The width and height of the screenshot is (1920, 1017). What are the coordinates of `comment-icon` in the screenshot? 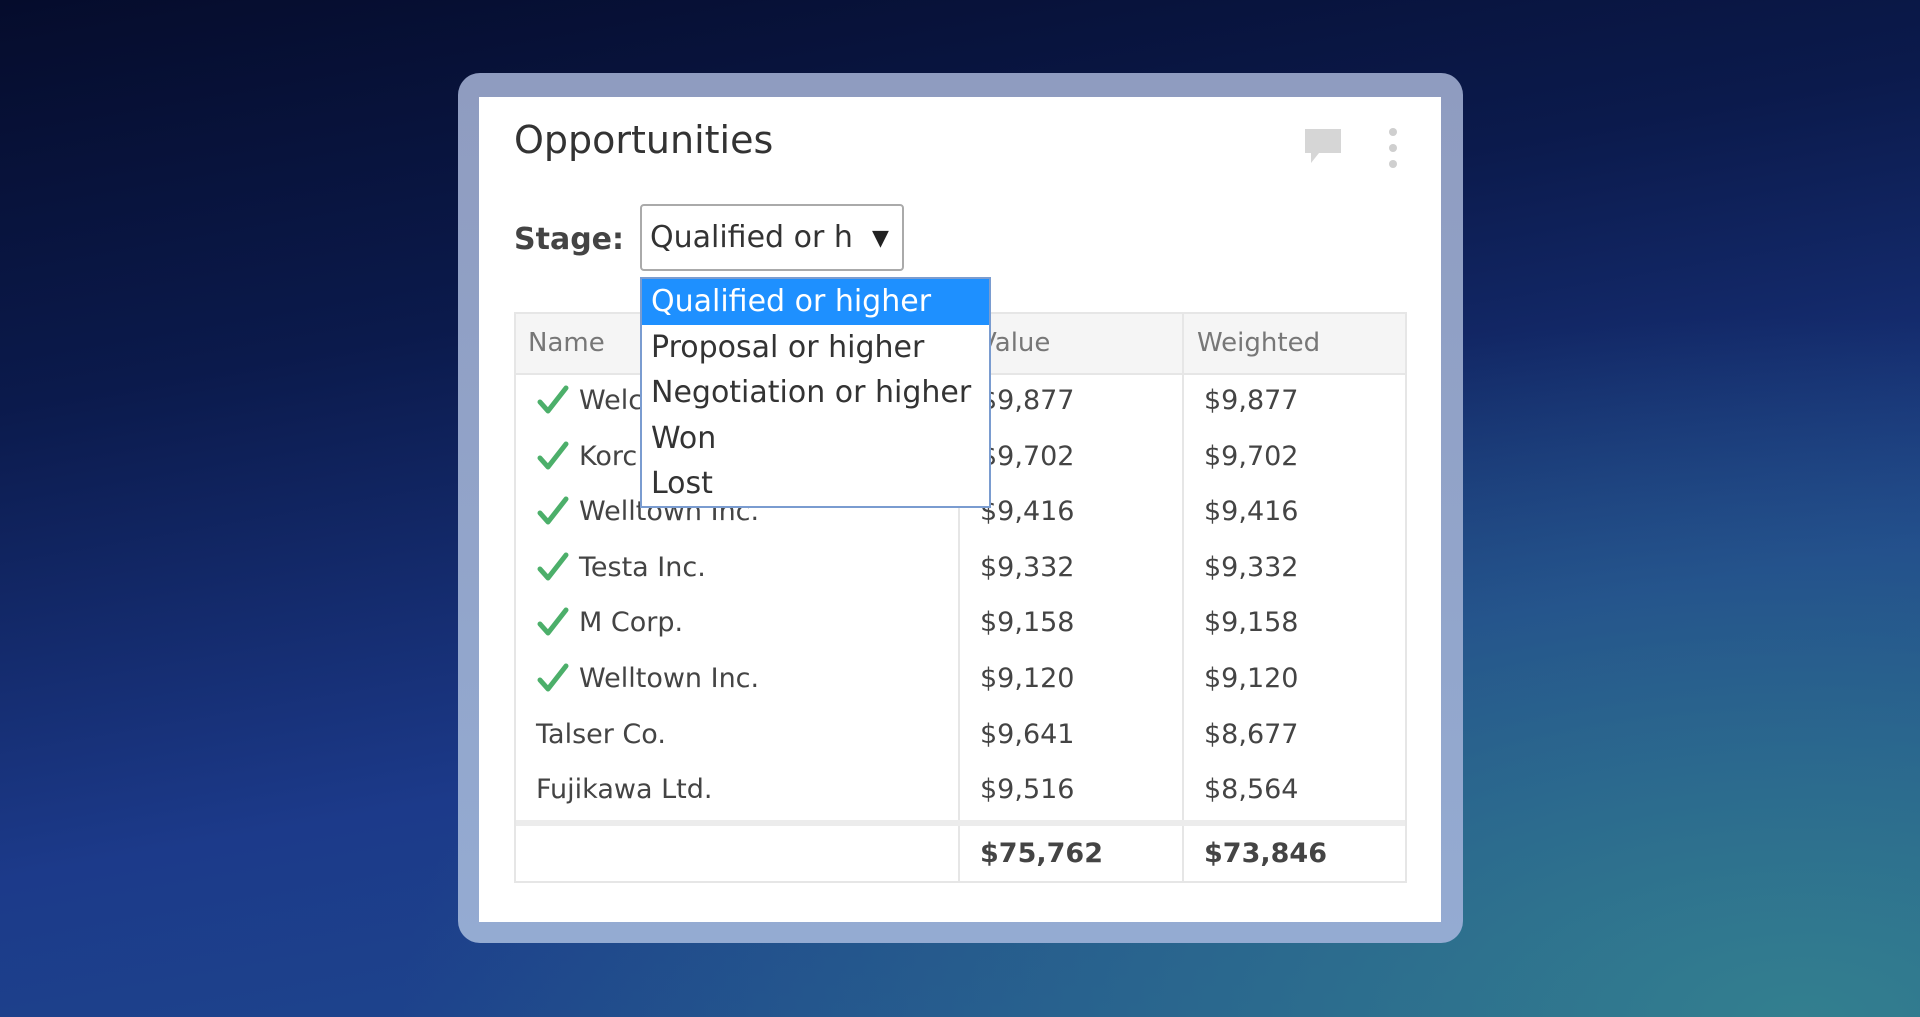 It's located at (1323, 147).